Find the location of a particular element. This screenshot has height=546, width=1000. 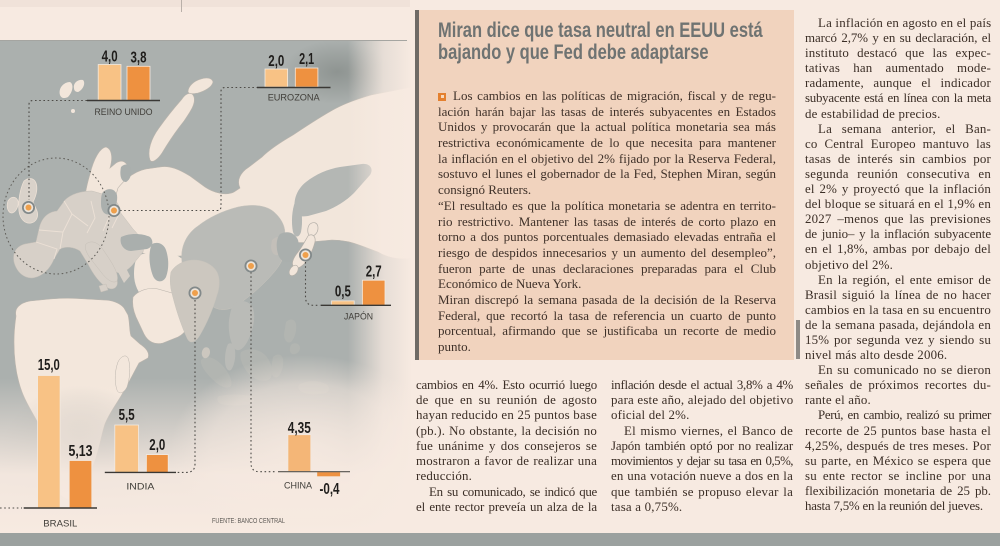

svg-text: 5,5 is located at coordinates (127, 415).